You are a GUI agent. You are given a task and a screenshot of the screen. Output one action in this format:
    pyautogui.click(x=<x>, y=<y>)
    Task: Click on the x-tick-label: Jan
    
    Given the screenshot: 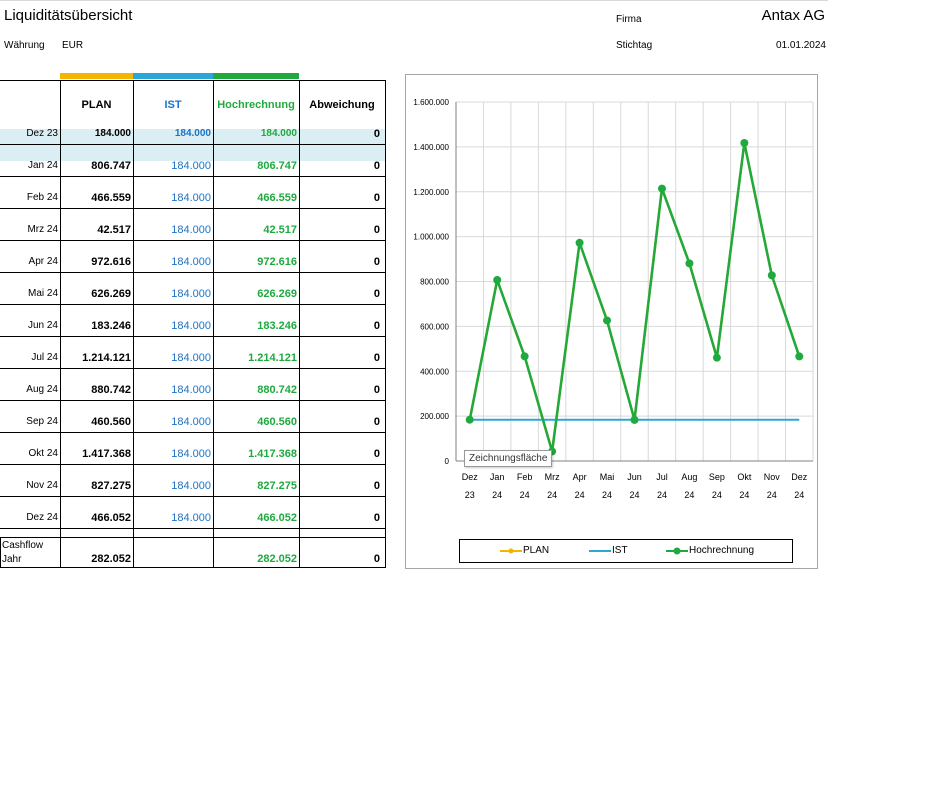 What is the action you would take?
    pyautogui.click(x=497, y=477)
    